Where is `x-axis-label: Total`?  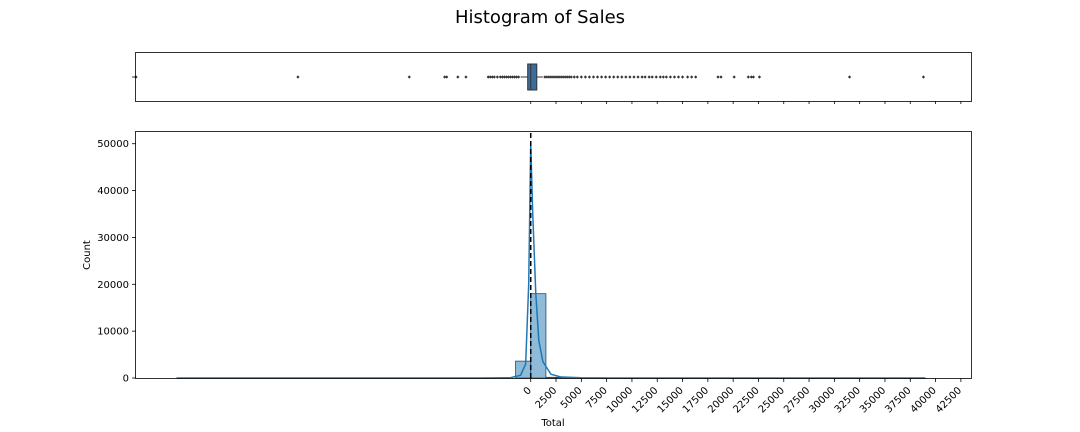 x-axis-label: Total is located at coordinates (552, 423).